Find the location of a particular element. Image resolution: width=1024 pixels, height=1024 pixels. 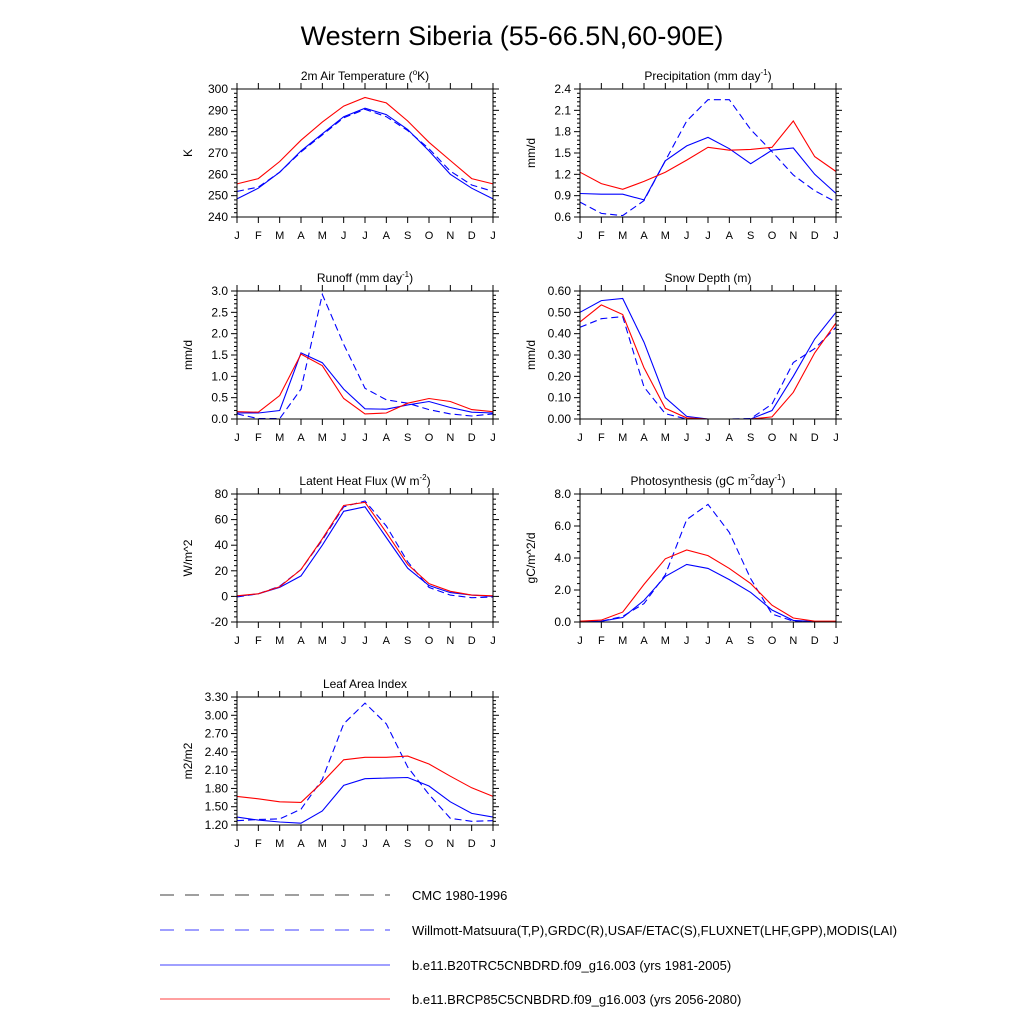

panel-title: Precipitation (mm day-1) is located at coordinates (707, 75).